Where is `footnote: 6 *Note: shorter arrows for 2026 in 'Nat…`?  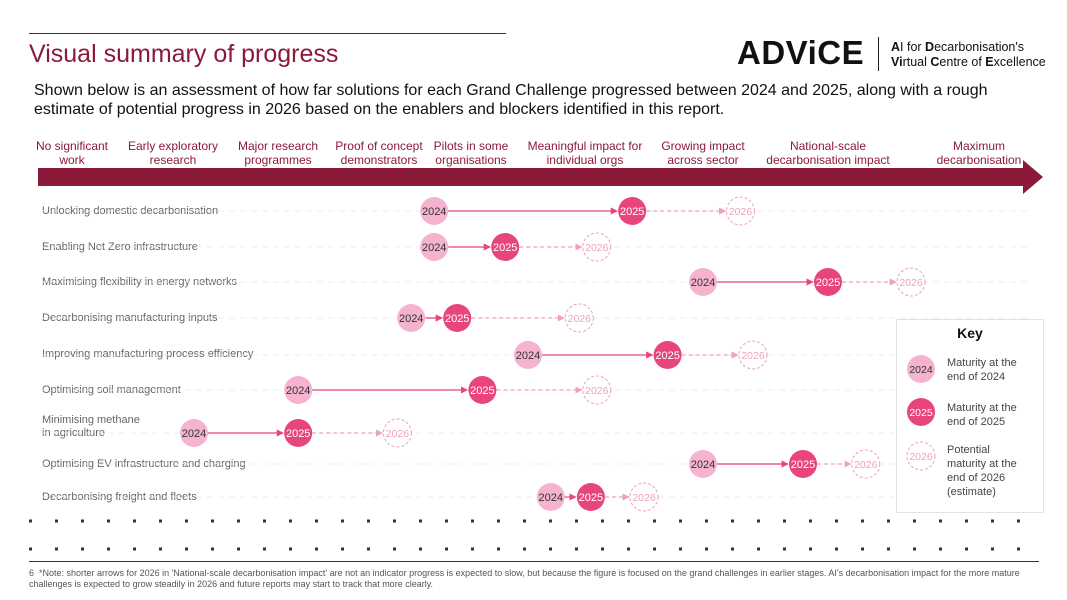
footnote: 6 *Note: shorter arrows for 2026 in 'Nat… is located at coordinates (534, 579).